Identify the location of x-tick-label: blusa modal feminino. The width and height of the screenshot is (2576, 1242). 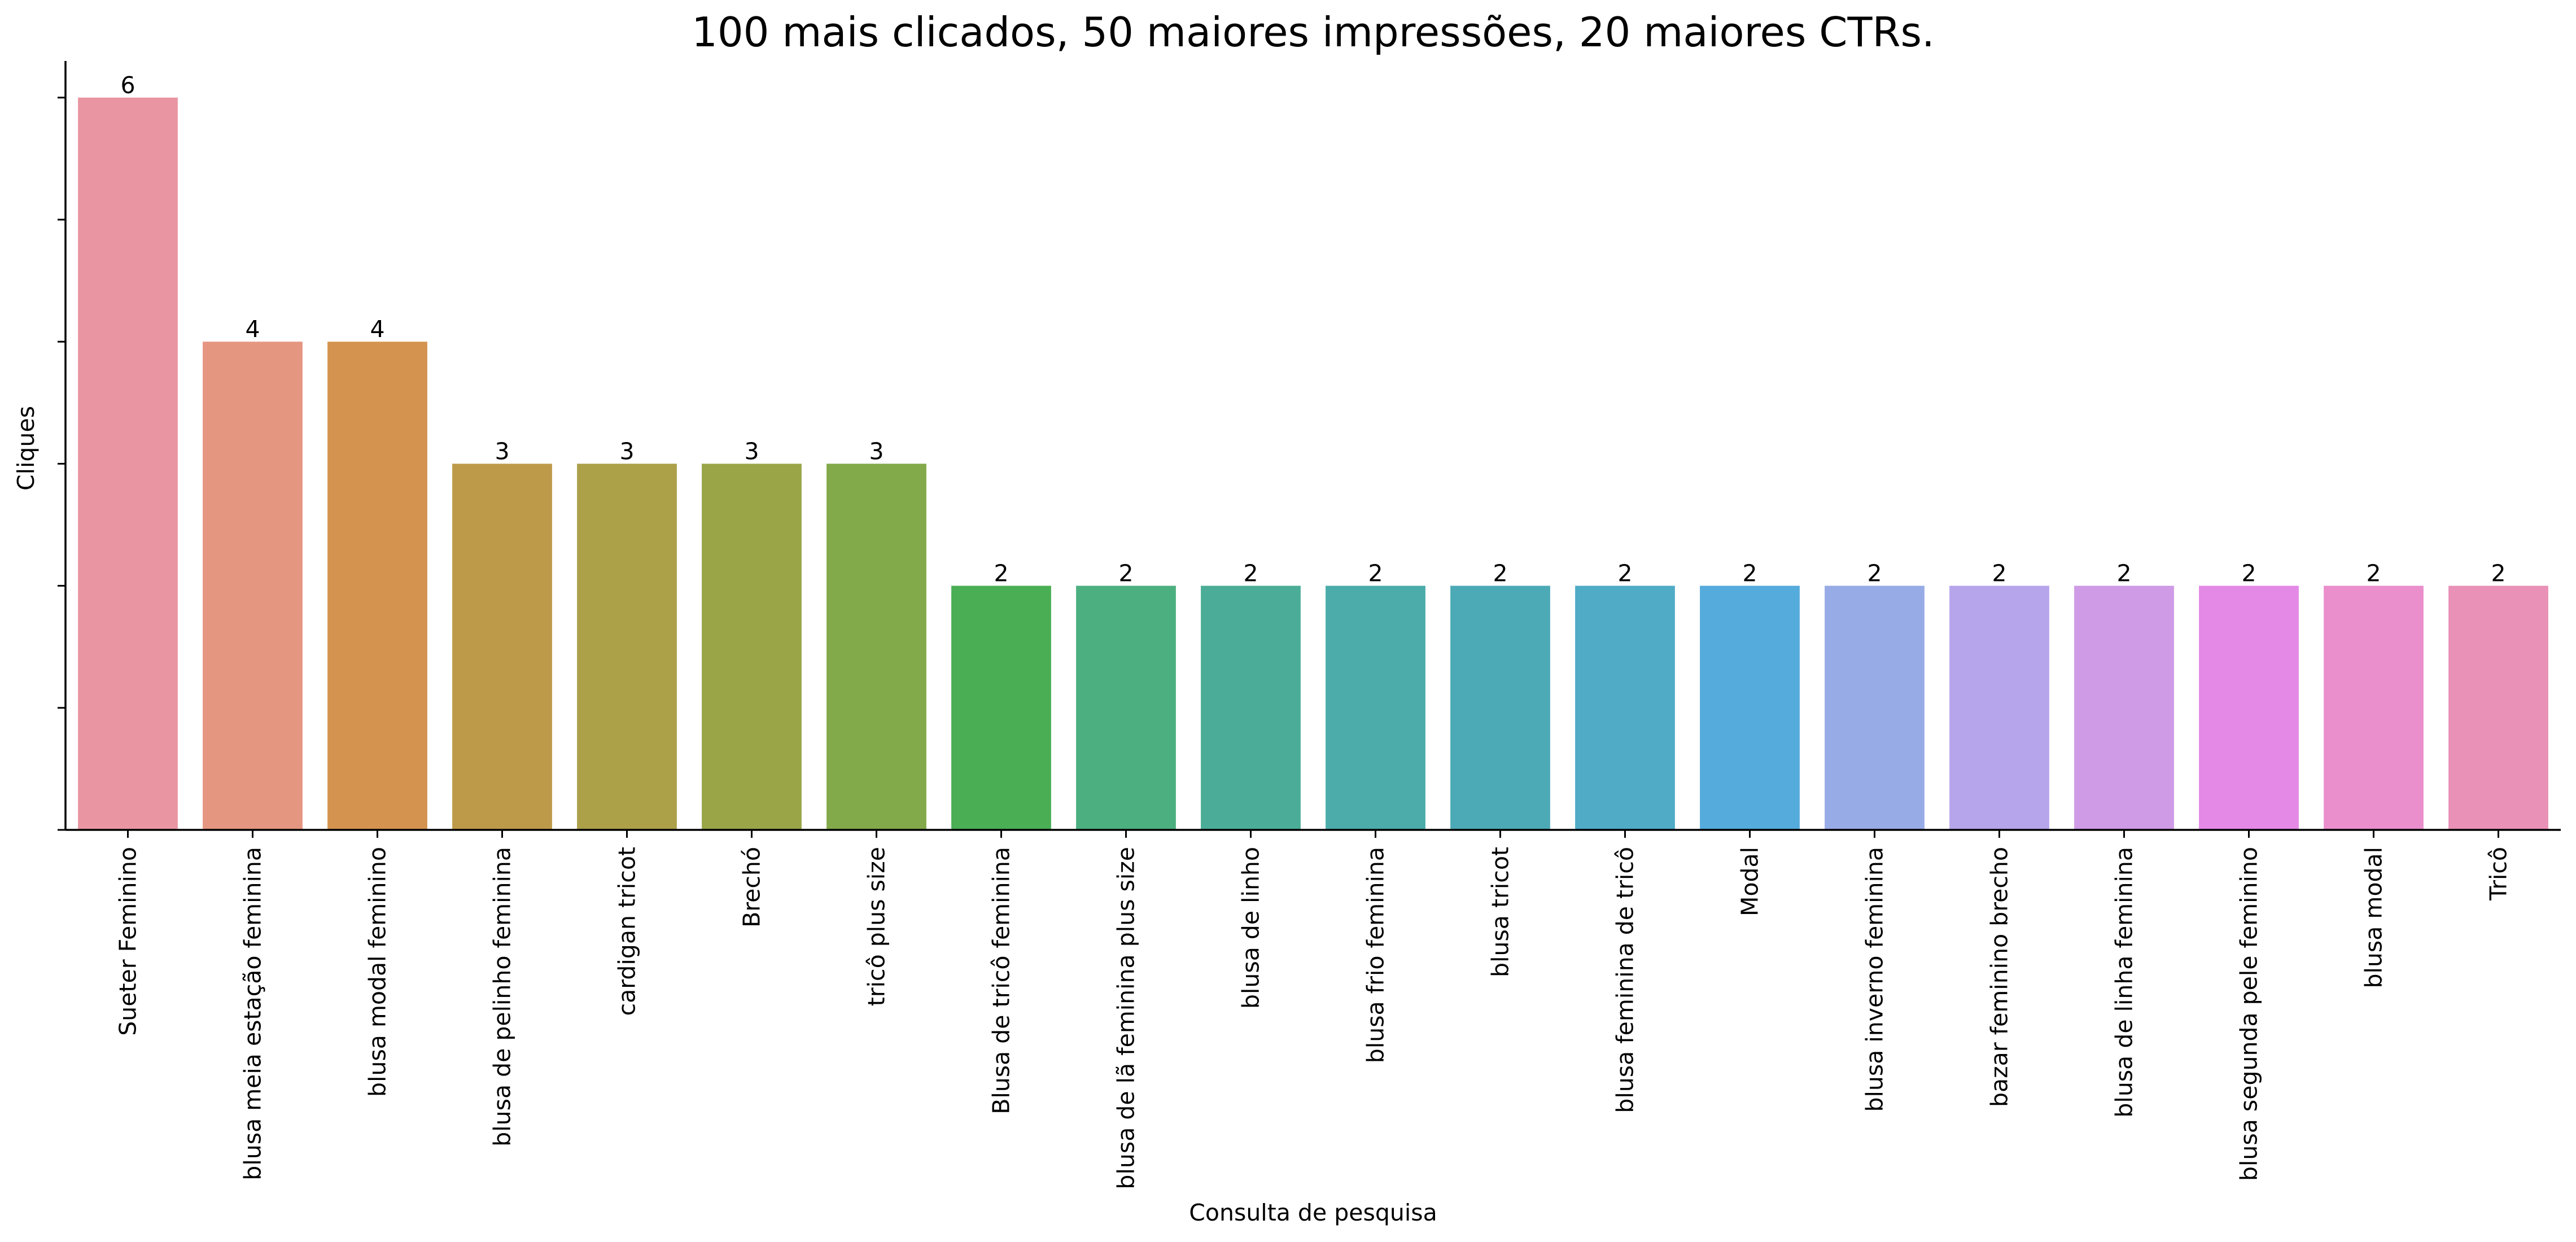
(377, 972).